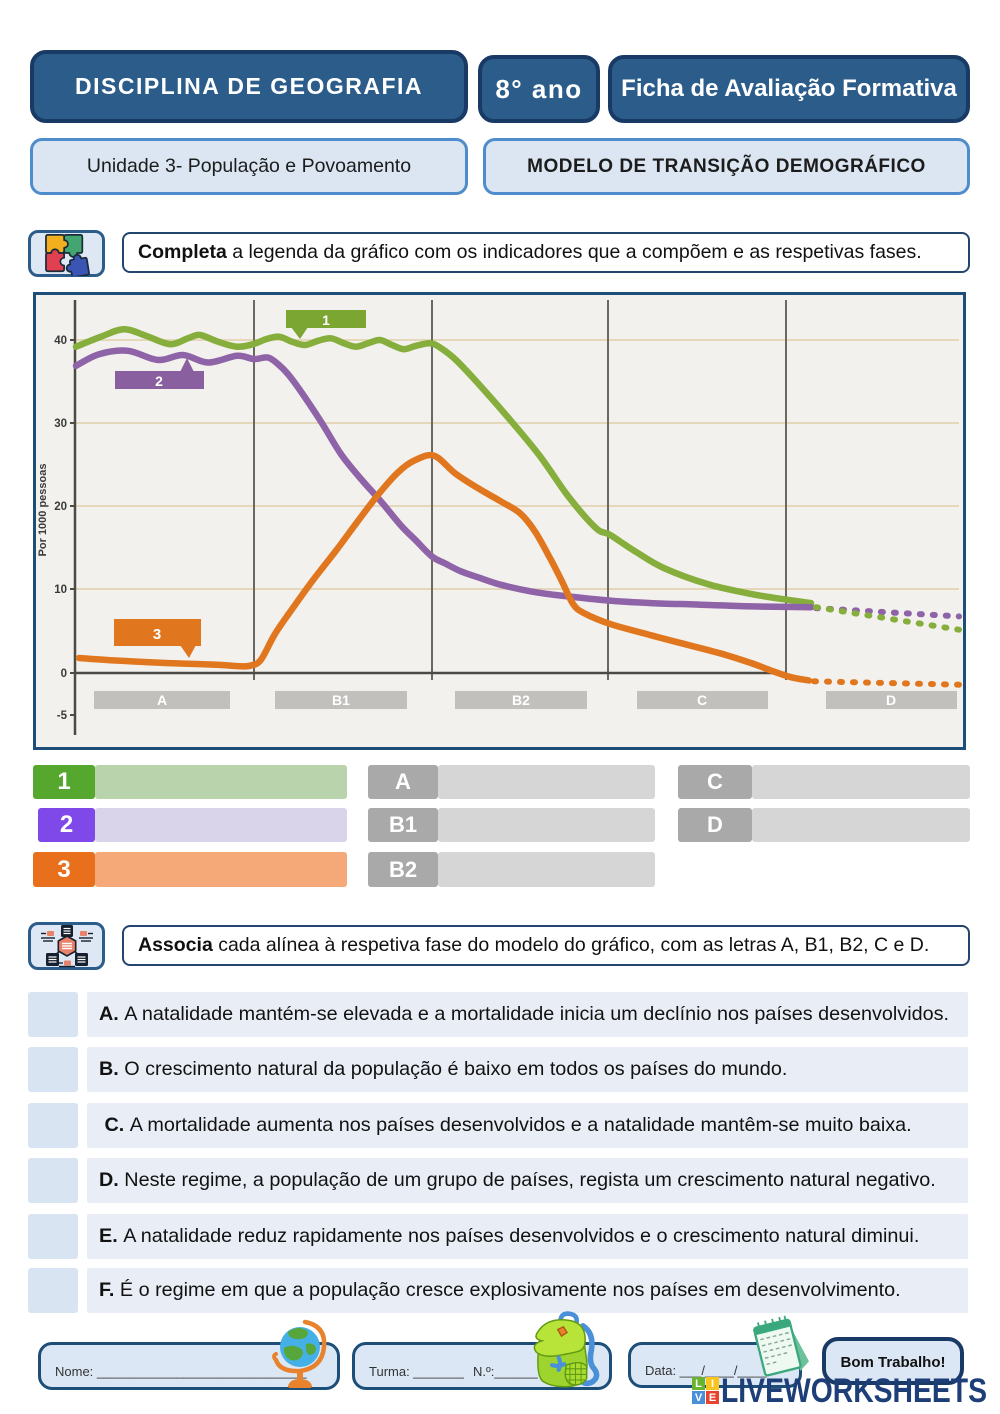 The width and height of the screenshot is (1000, 1414). What do you see at coordinates (521, 700) in the screenshot?
I see `svg-text: B2` at bounding box center [521, 700].